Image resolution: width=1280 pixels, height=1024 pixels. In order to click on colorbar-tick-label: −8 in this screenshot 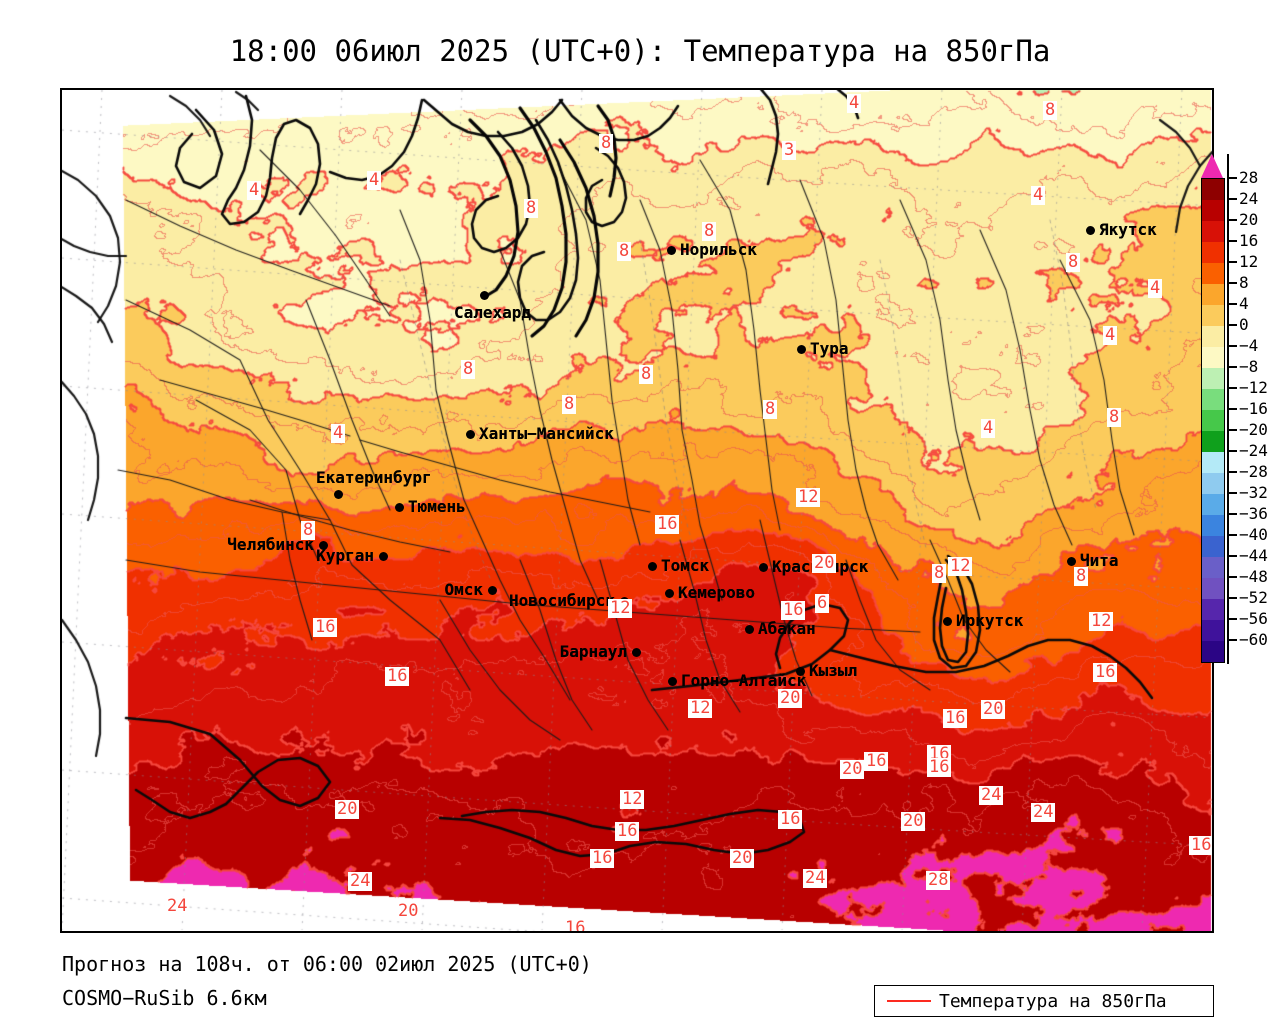, I will do `click(1249, 366)`.